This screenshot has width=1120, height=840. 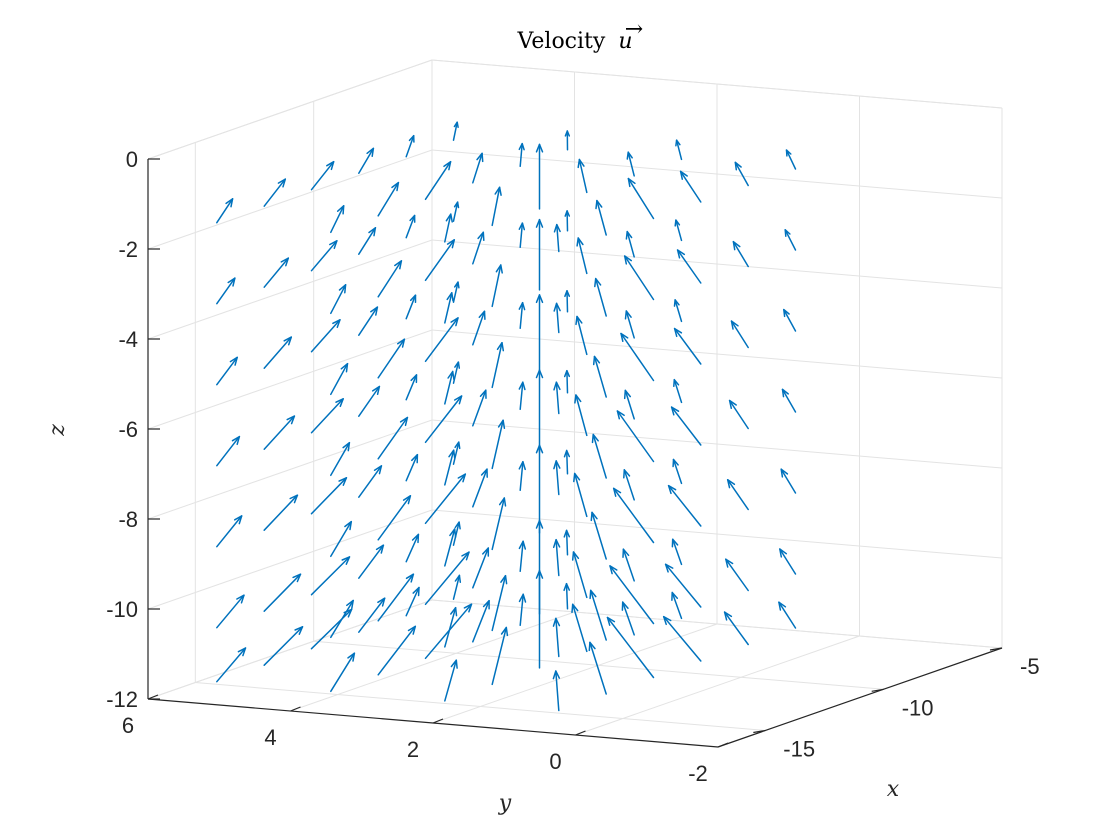 I want to click on grid-line-y-floor, so click(x=717, y=685).